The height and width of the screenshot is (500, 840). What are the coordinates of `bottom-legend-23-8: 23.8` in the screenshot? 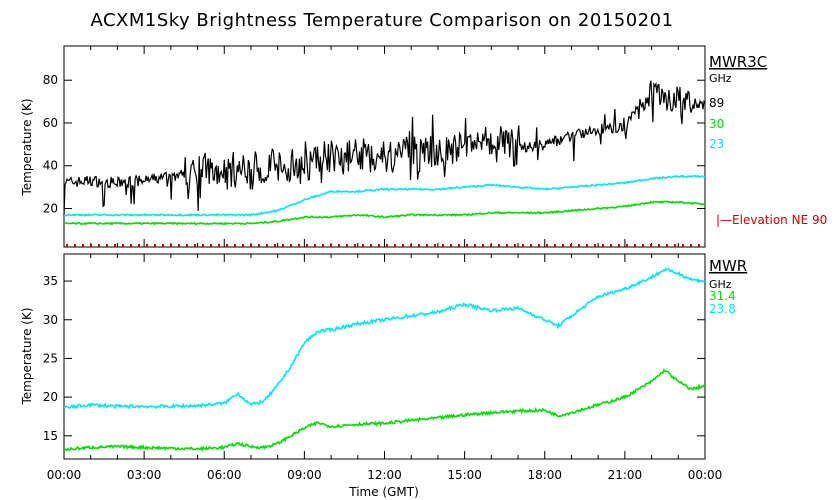 It's located at (722, 309).